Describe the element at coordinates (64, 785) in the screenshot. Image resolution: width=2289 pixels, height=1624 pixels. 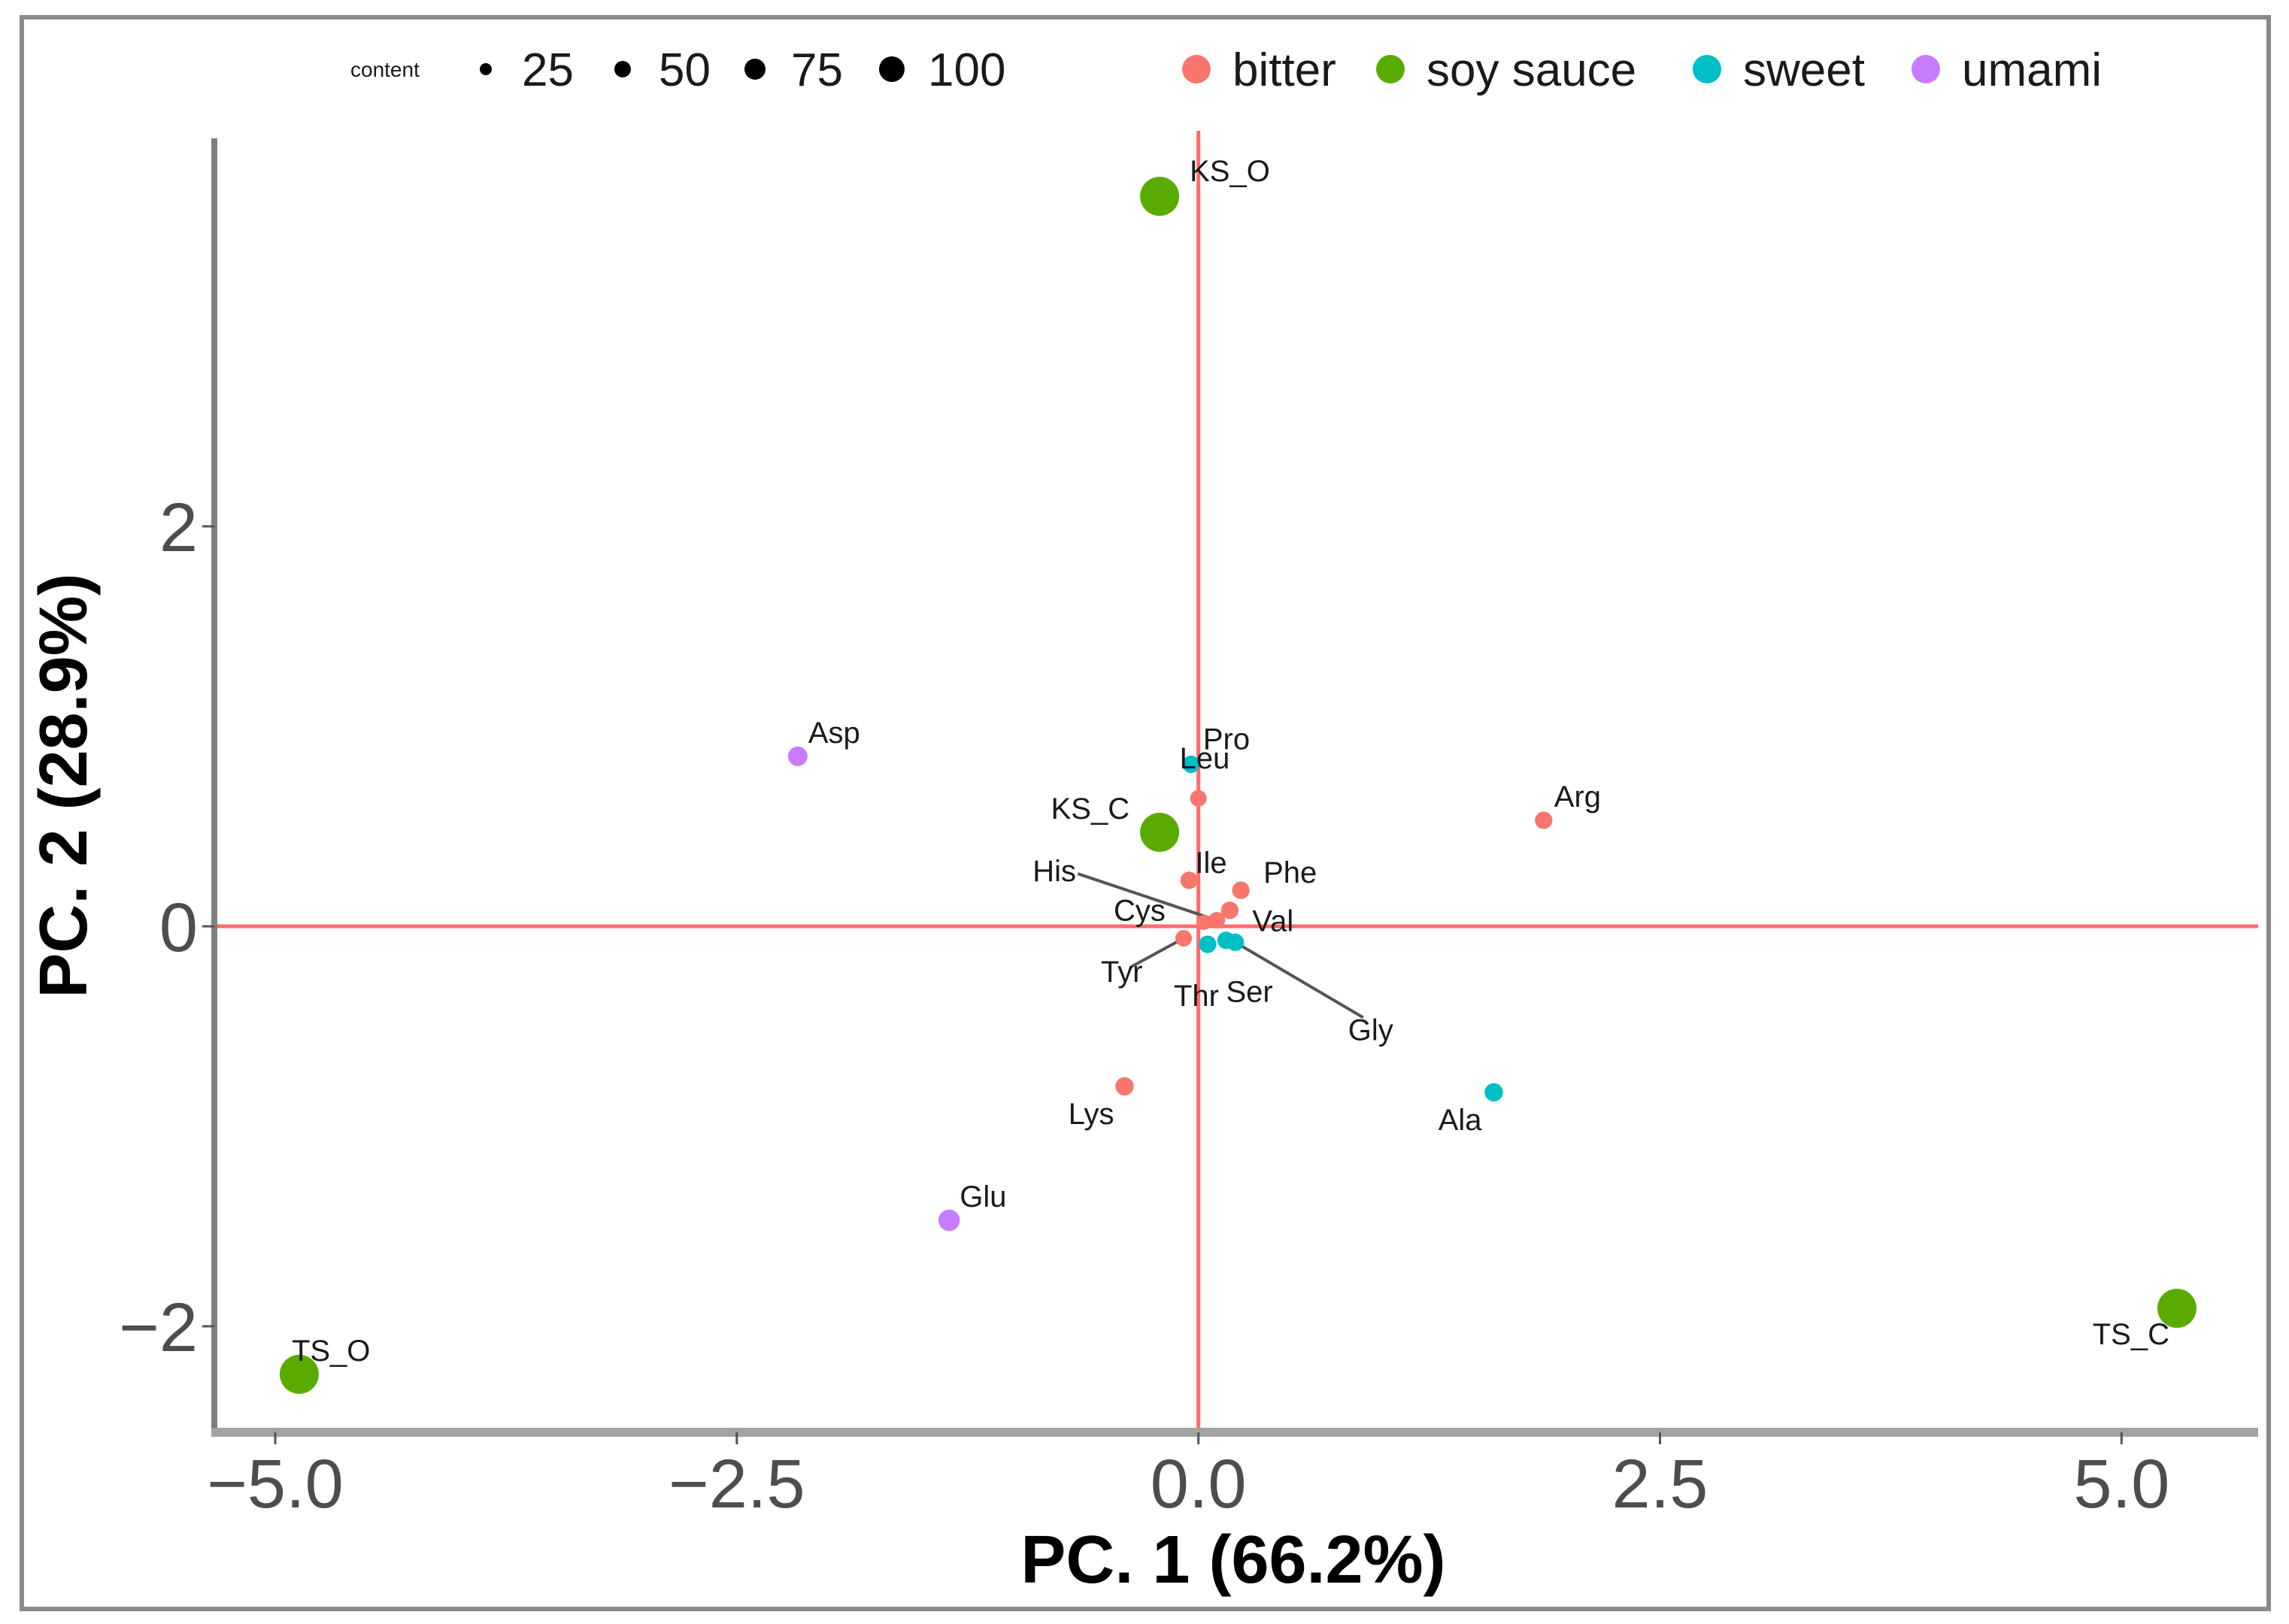
I see `y-axis-title: PC. 2 (28.9%)` at that location.